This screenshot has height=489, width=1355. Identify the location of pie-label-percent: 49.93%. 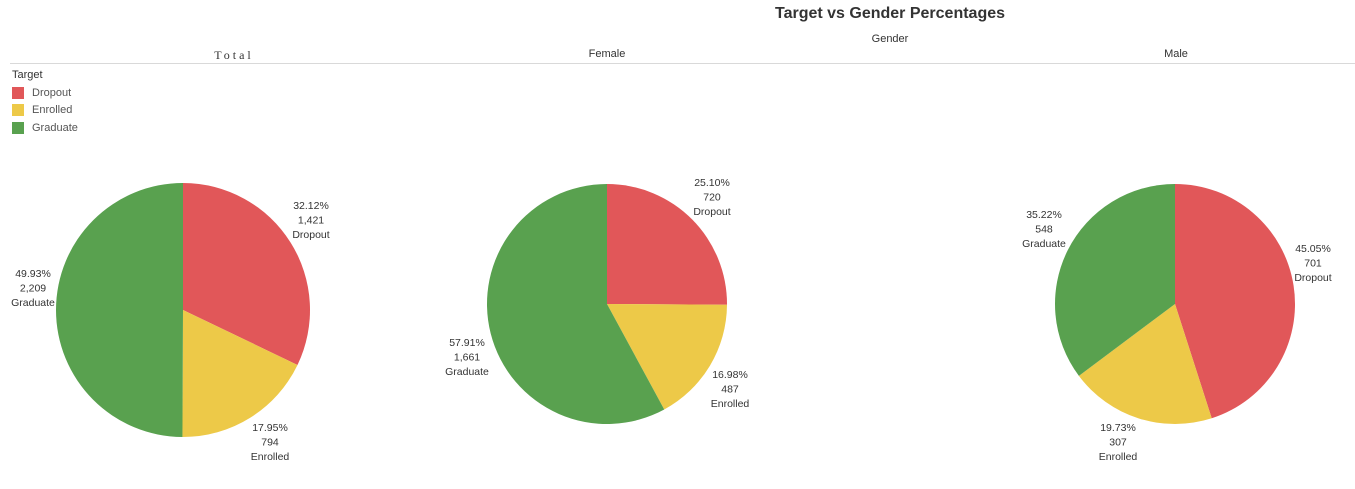
(33, 274).